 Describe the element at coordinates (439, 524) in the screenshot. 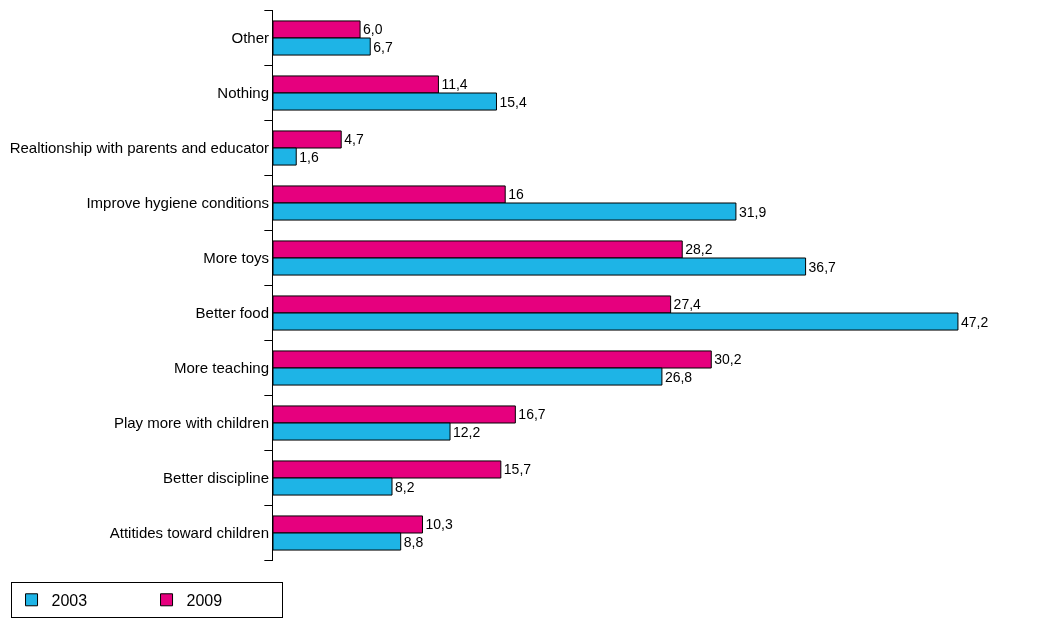

I see `data-label: 10,3` at that location.